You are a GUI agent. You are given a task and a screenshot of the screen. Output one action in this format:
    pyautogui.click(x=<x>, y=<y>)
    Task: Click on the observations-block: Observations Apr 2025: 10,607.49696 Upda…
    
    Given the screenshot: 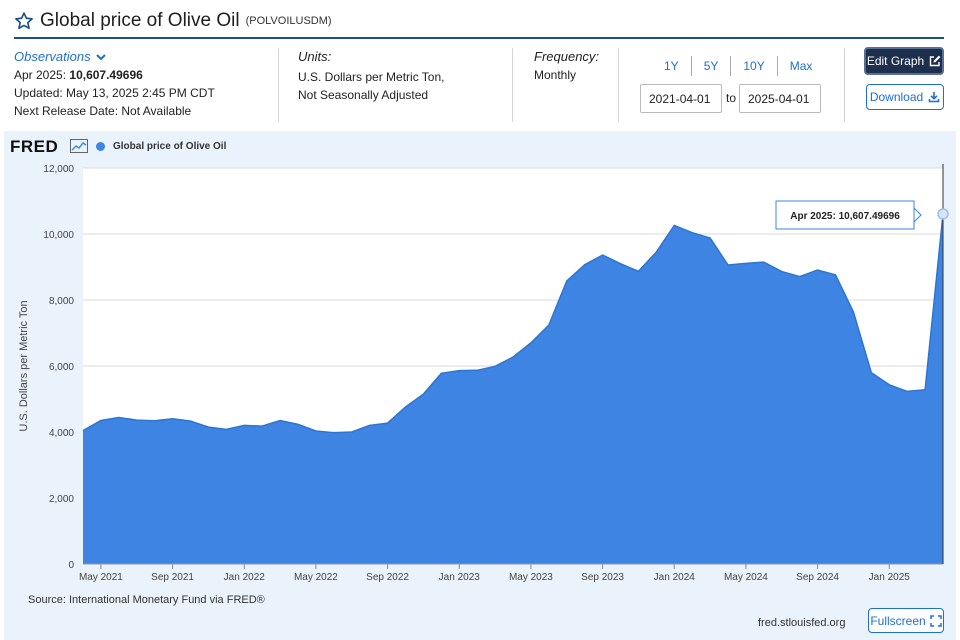 What is the action you would take?
    pyautogui.click(x=114, y=84)
    